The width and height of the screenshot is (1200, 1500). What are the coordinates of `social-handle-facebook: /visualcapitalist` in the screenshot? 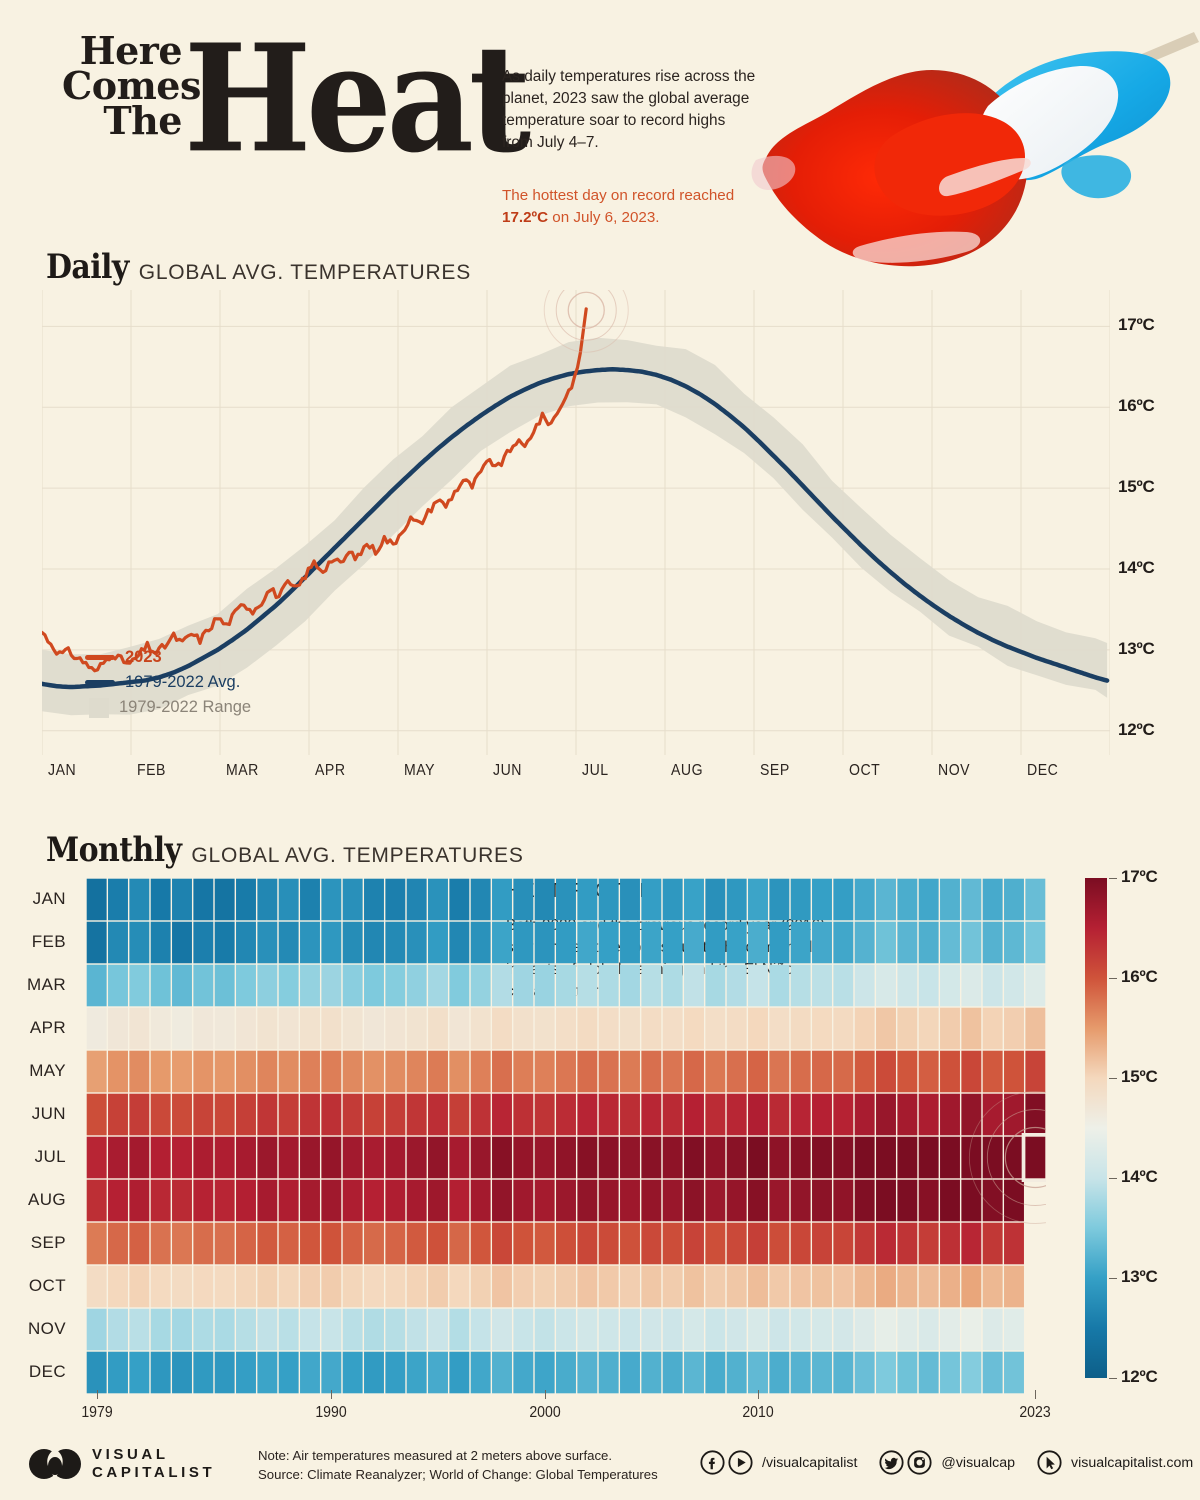 It's located at (810, 1462).